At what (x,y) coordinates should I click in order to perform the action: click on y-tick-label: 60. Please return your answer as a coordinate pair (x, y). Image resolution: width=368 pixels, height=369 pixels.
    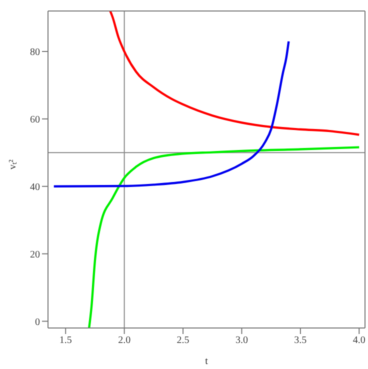
    Looking at the image, I should click on (35, 120).